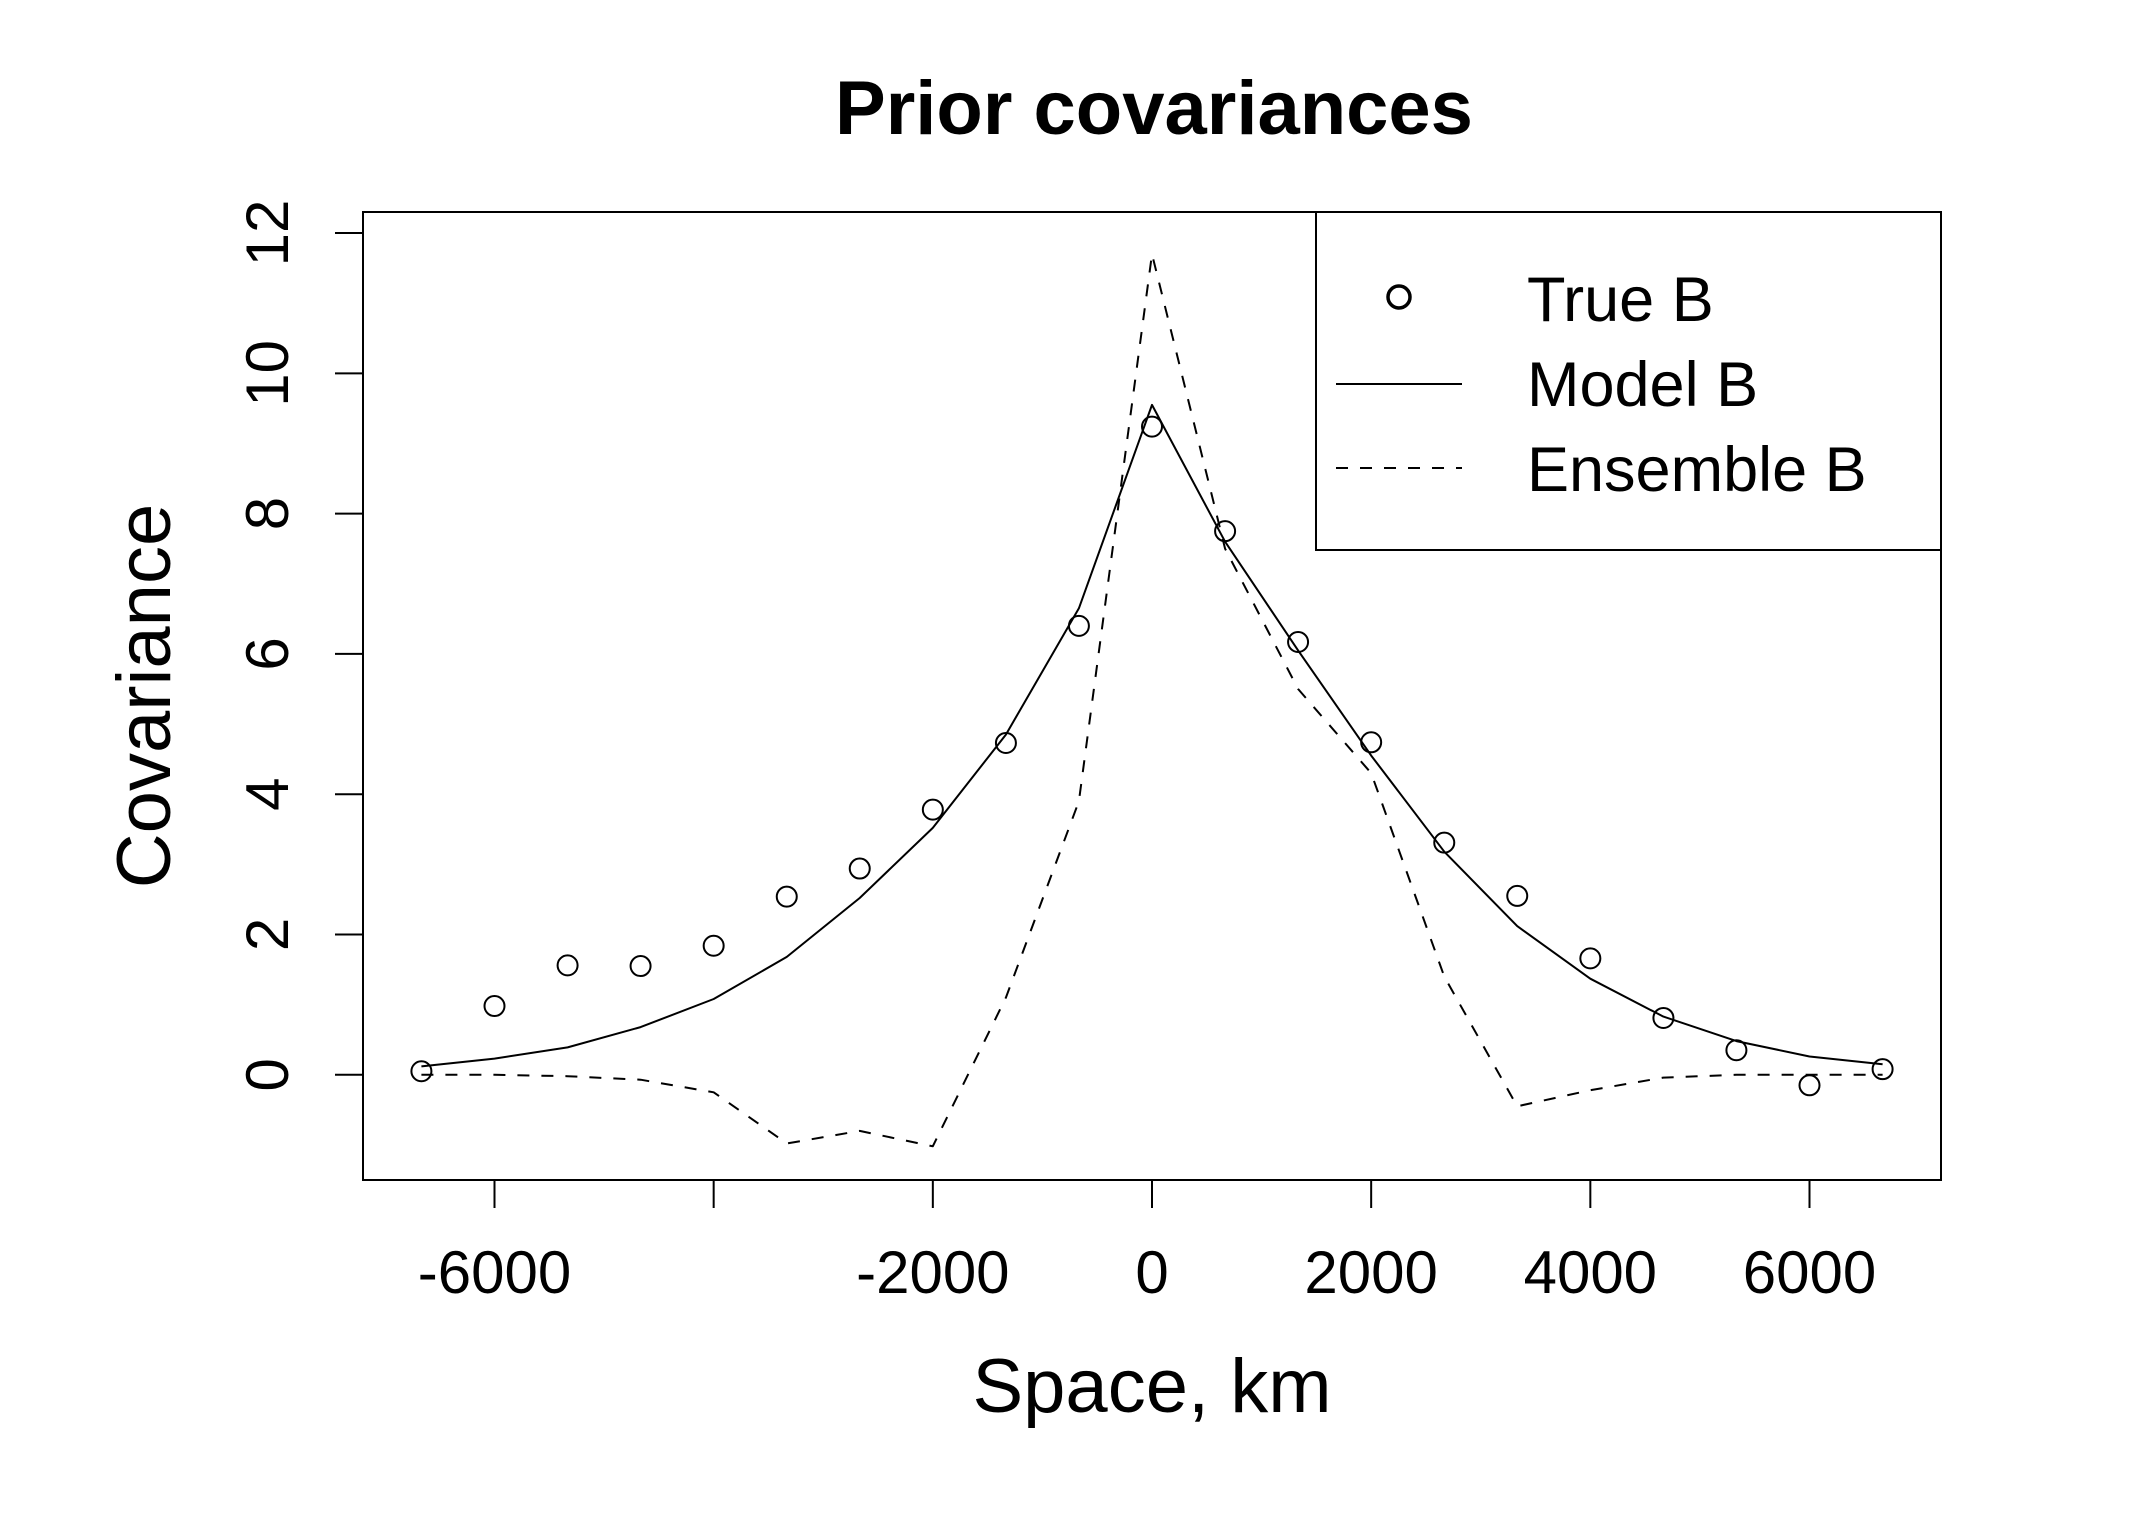 The image size is (2130, 1530). Describe the element at coordinates (267, 233) in the screenshot. I see `y-tick-label: 12` at that location.